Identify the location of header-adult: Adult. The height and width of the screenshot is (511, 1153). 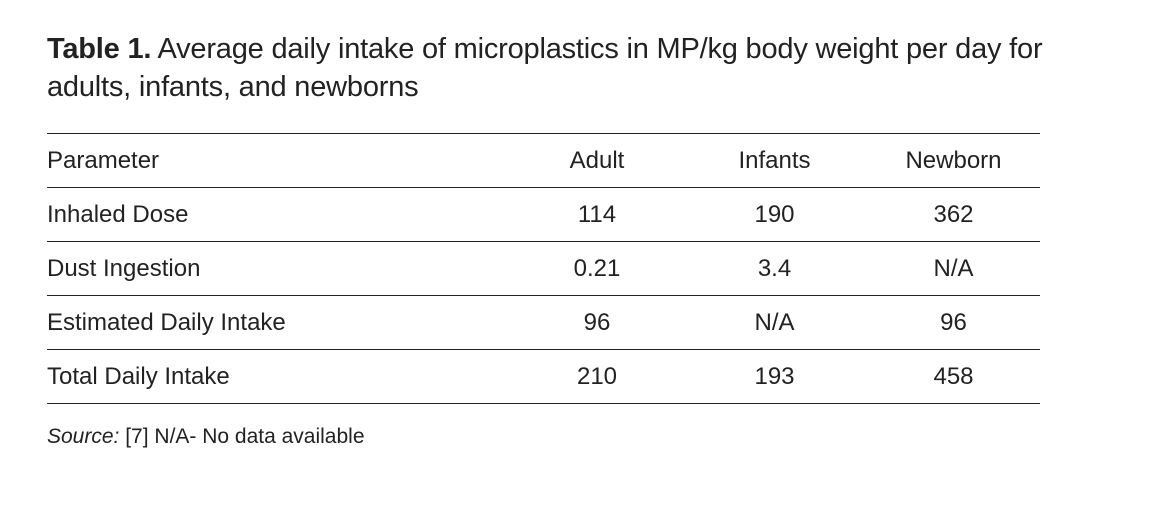
(597, 160).